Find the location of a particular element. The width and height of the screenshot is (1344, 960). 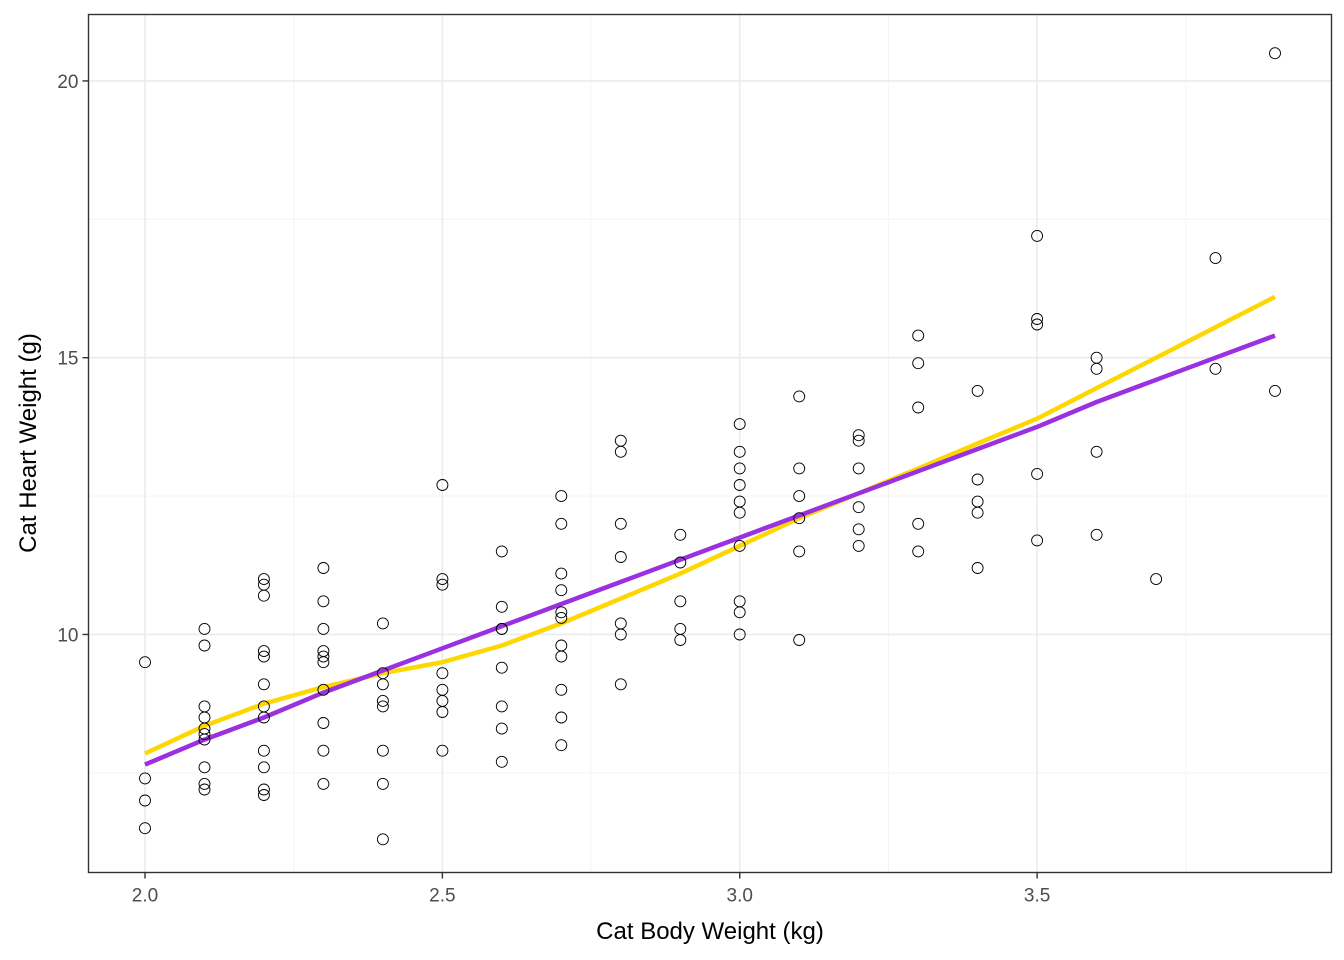

x-tick-label: 3.5 is located at coordinates (1037, 896).